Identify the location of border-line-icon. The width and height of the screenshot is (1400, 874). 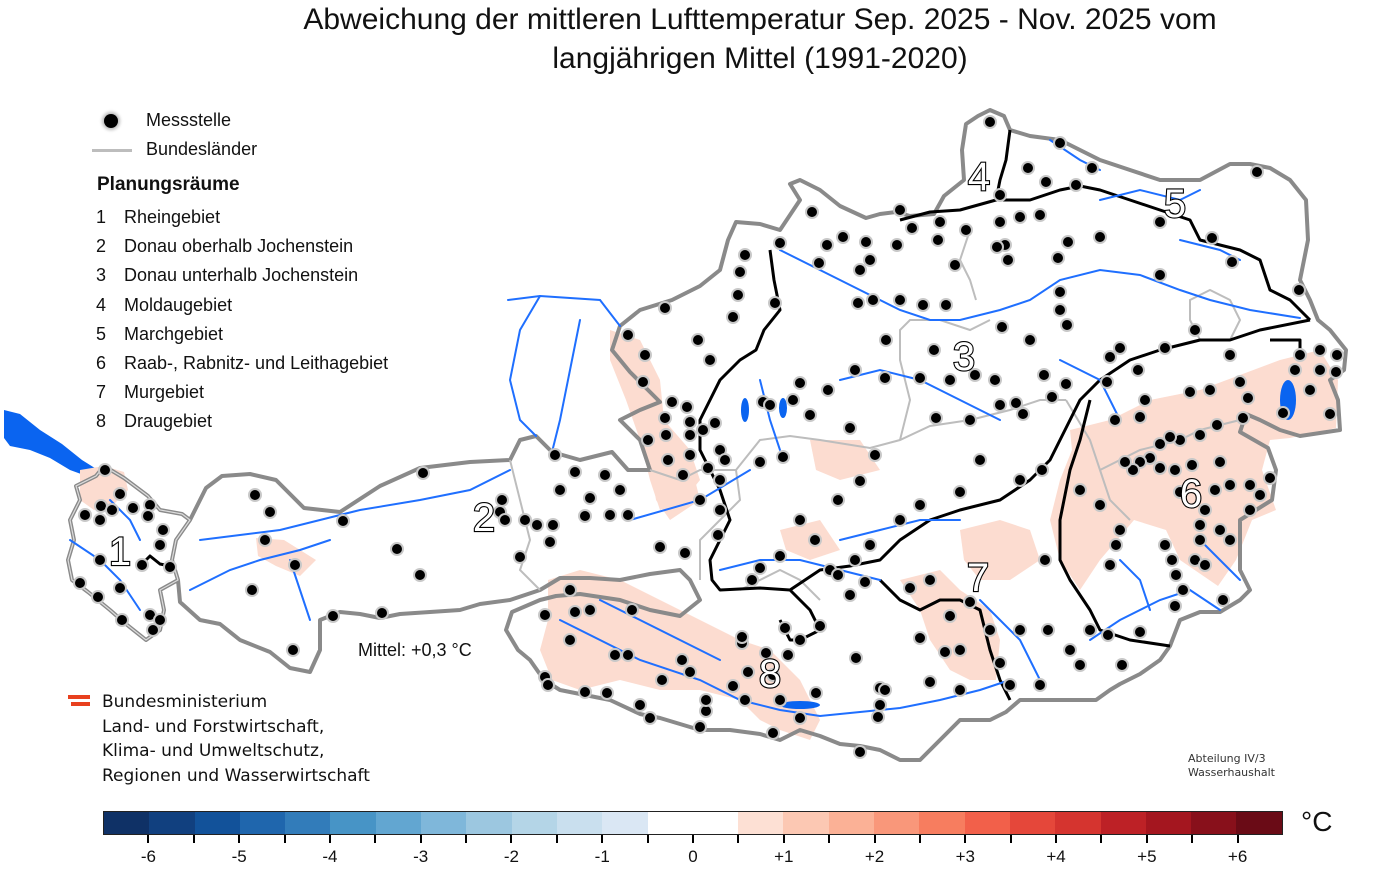
(112, 150).